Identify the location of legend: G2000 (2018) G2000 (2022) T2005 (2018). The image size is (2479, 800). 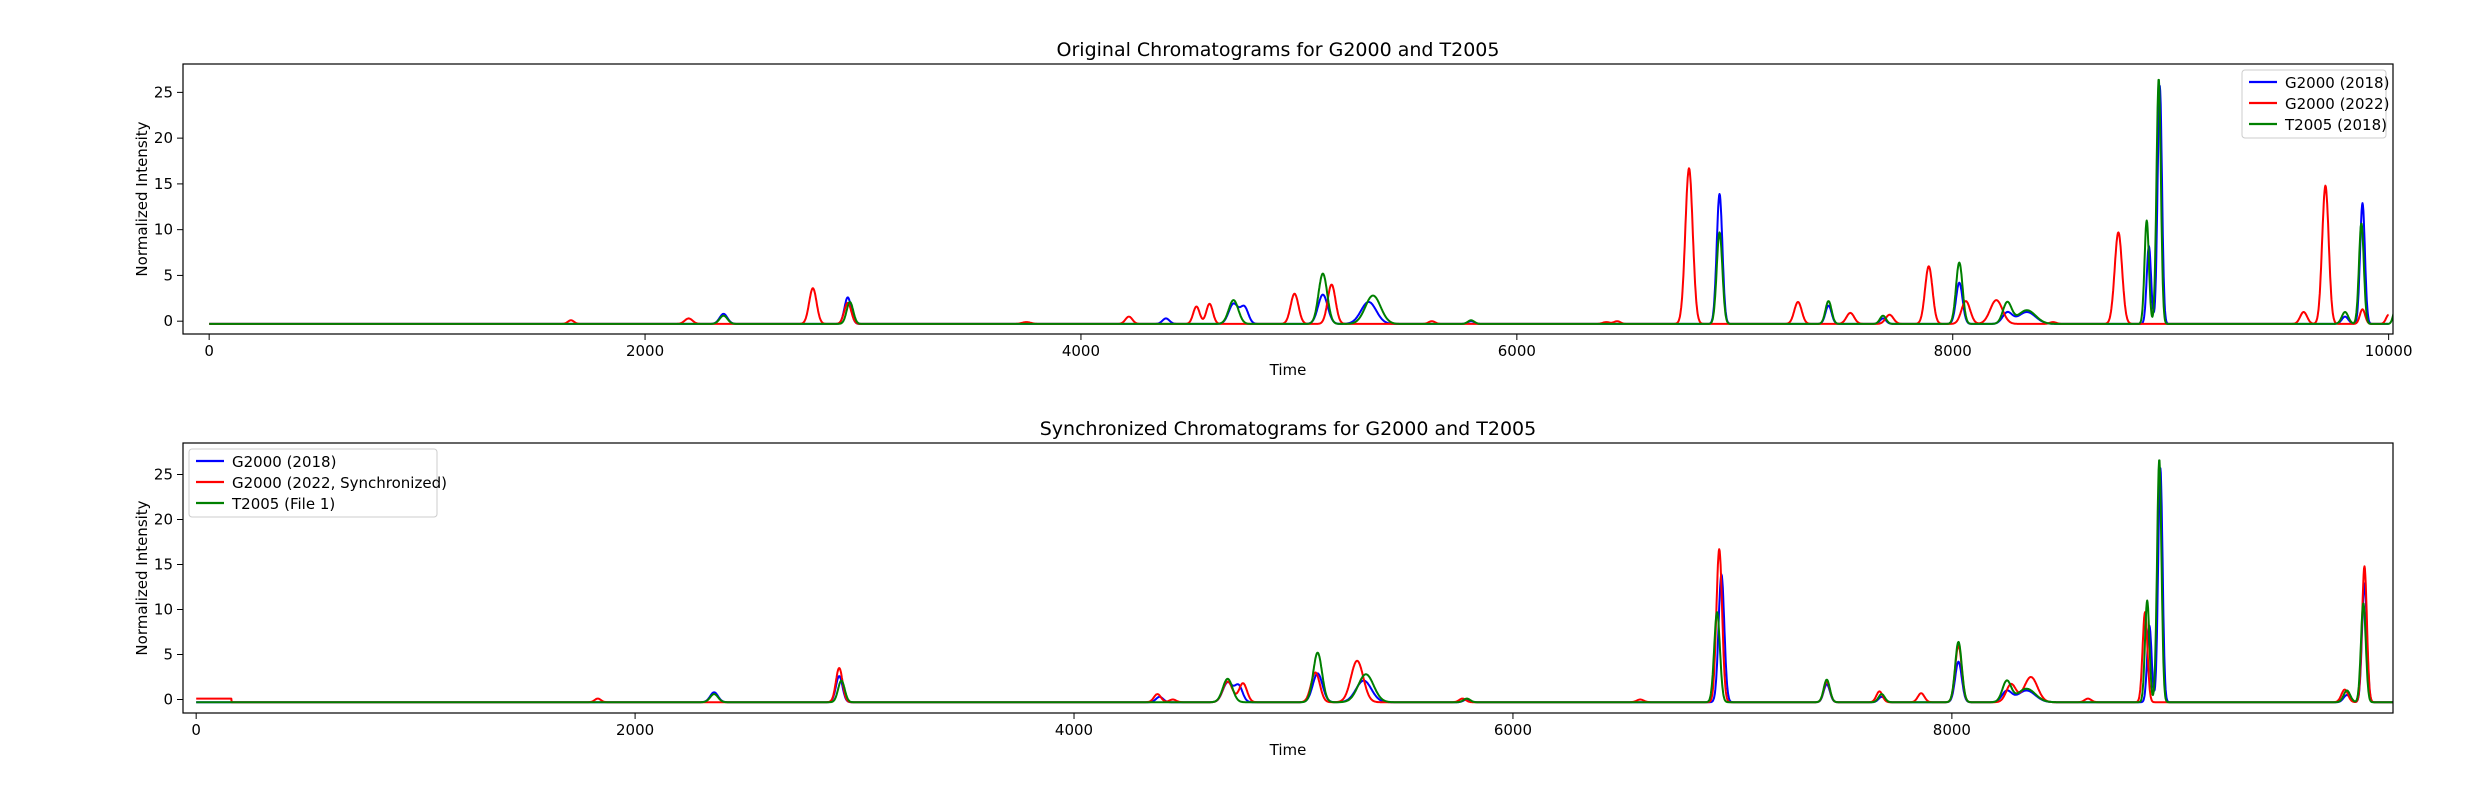
(2315, 104).